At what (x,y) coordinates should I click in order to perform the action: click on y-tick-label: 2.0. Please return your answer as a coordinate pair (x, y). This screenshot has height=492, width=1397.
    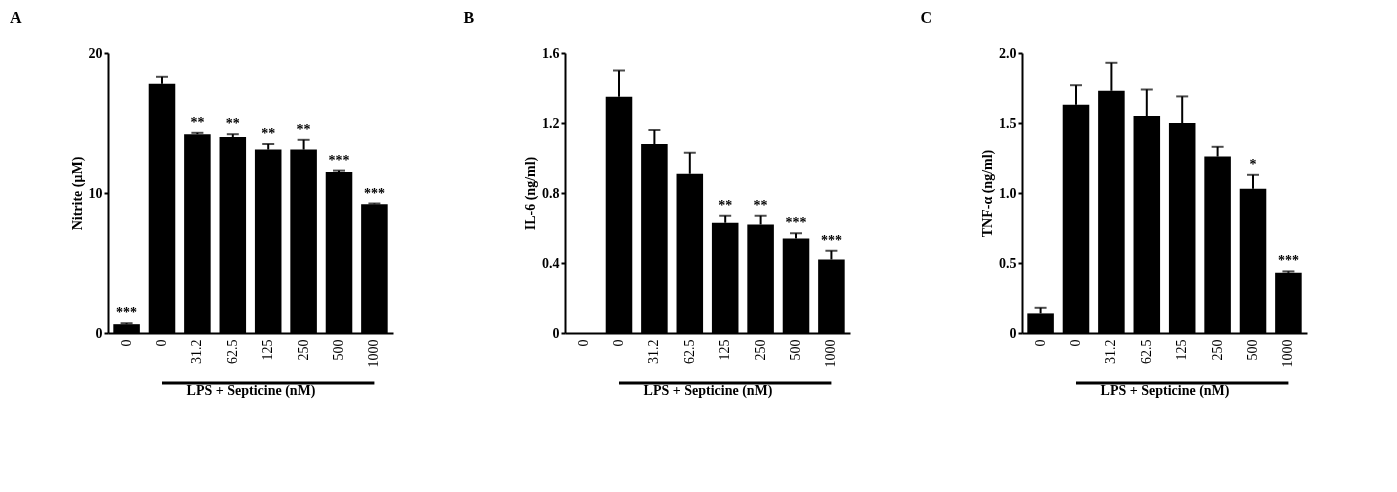
    Looking at the image, I should click on (1008, 53).